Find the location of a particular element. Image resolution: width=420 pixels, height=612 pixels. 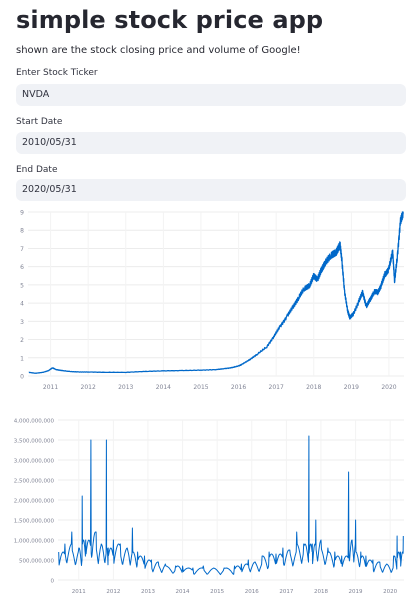

page-title: simple stock price app is located at coordinates (169, 20).